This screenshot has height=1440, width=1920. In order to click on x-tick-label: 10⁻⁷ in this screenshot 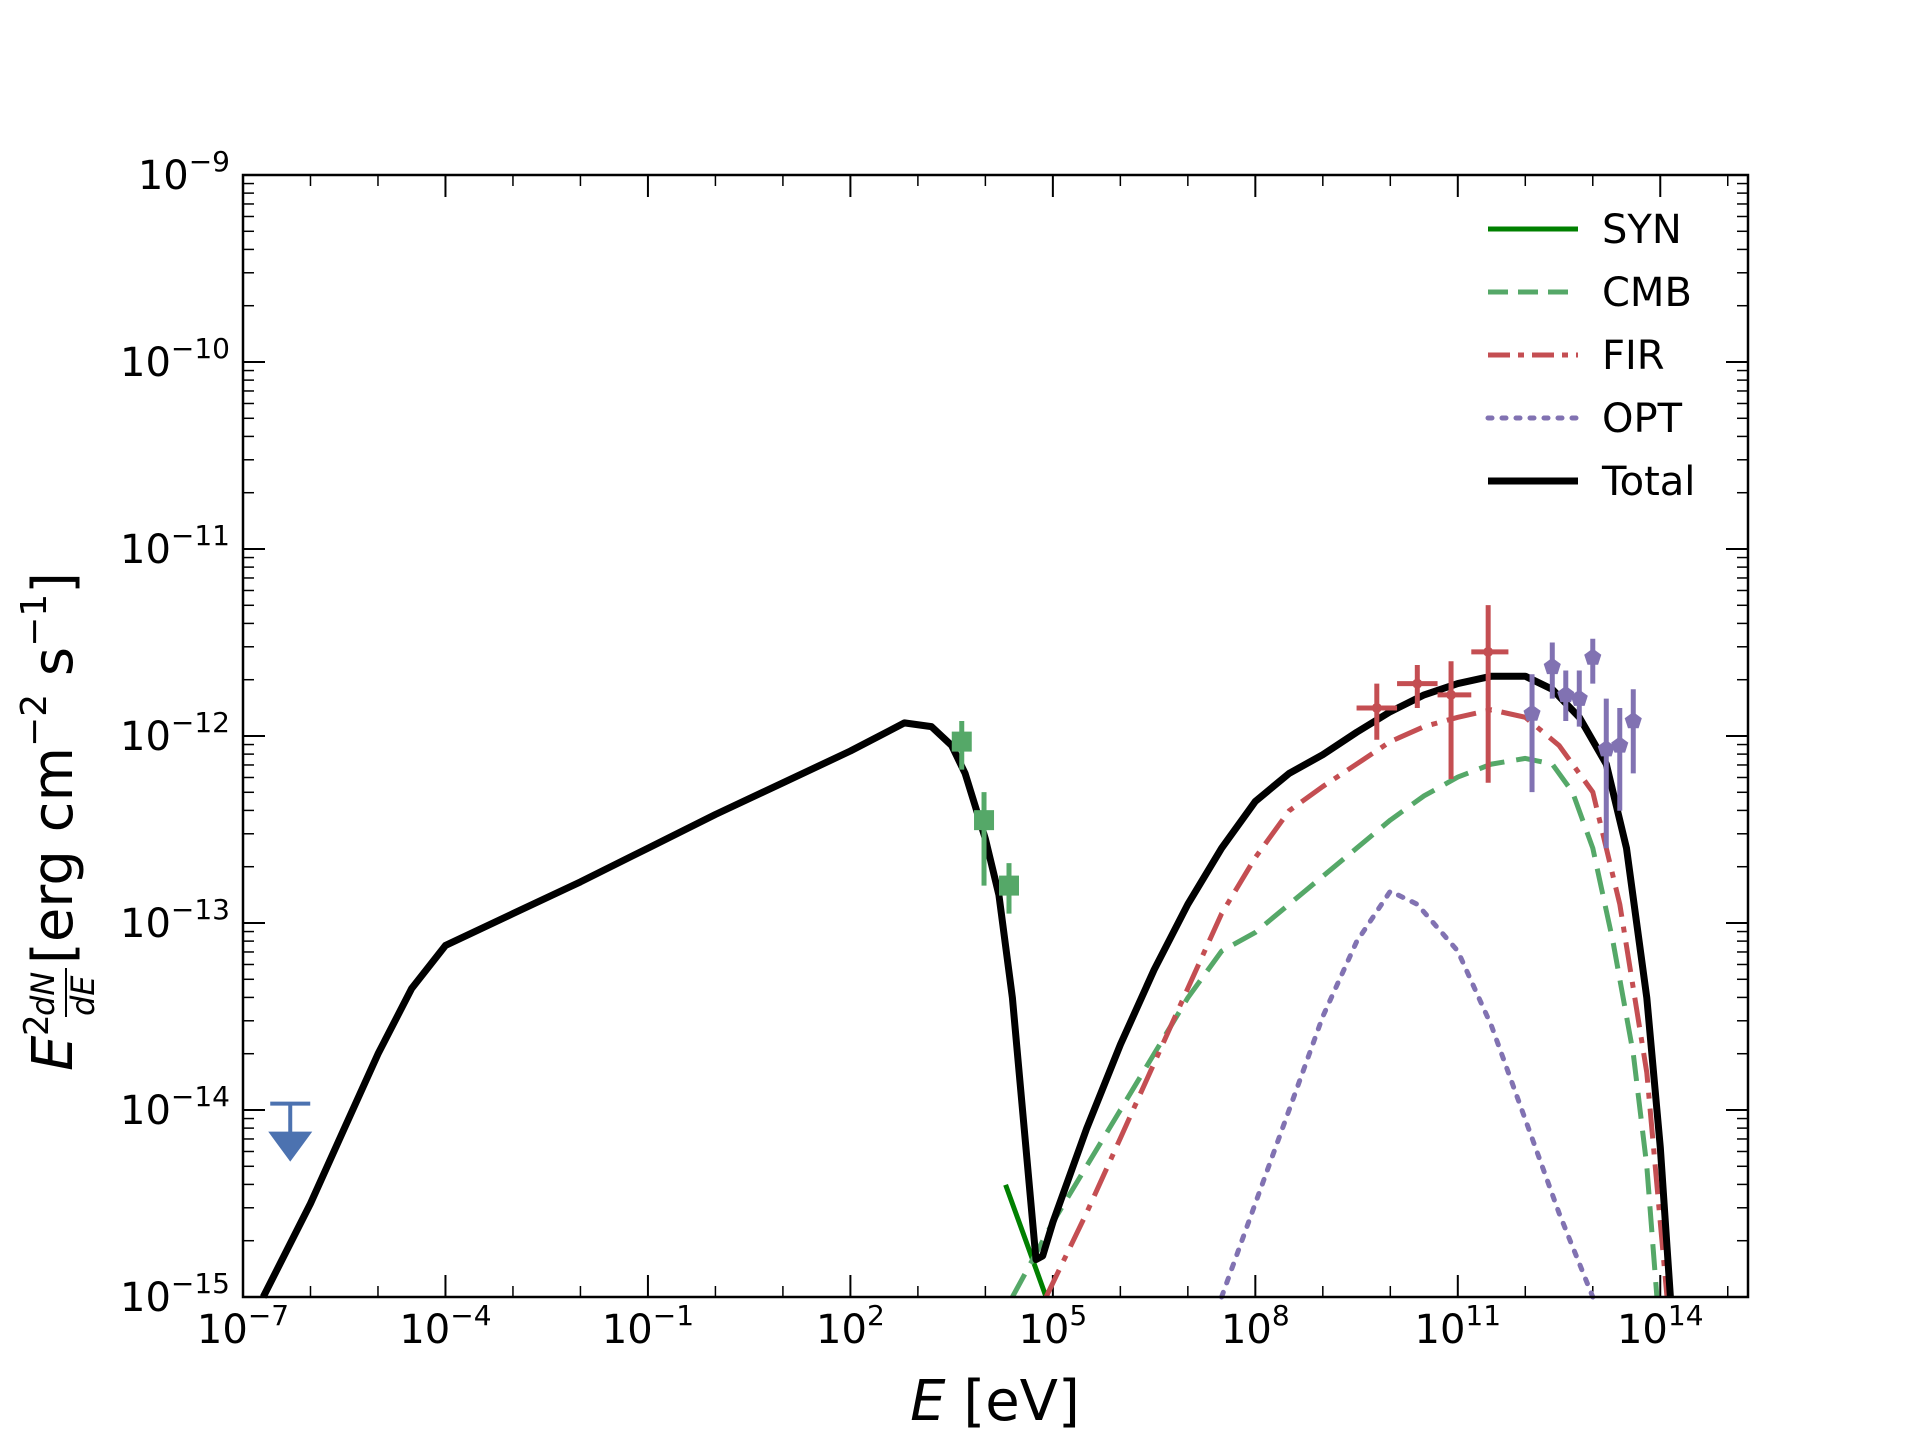, I will do `click(243, 1326)`.